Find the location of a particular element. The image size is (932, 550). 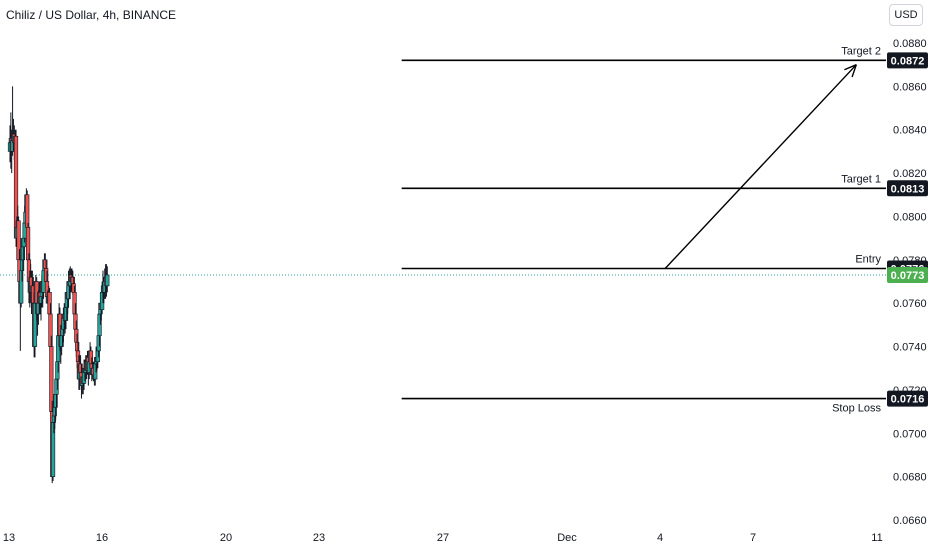

y-tick-label: 0.0880 is located at coordinates (910, 44).